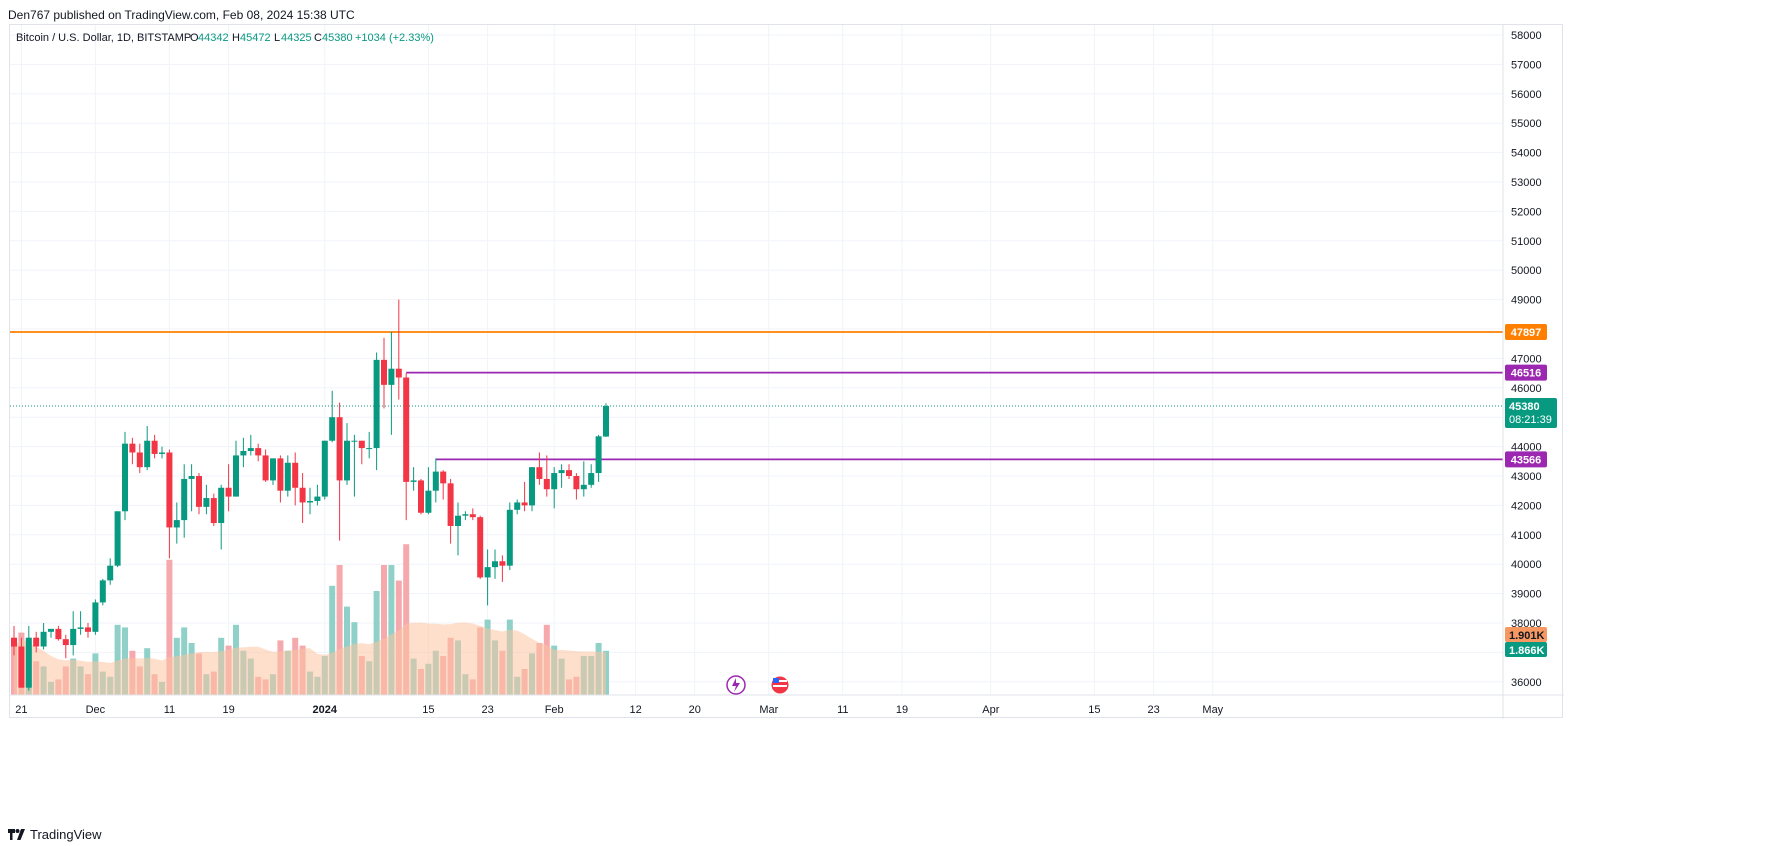 Image resolution: width=1765 pixels, height=846 pixels. Describe the element at coordinates (1526, 124) in the screenshot. I see `y-tick-label: 55000` at that location.